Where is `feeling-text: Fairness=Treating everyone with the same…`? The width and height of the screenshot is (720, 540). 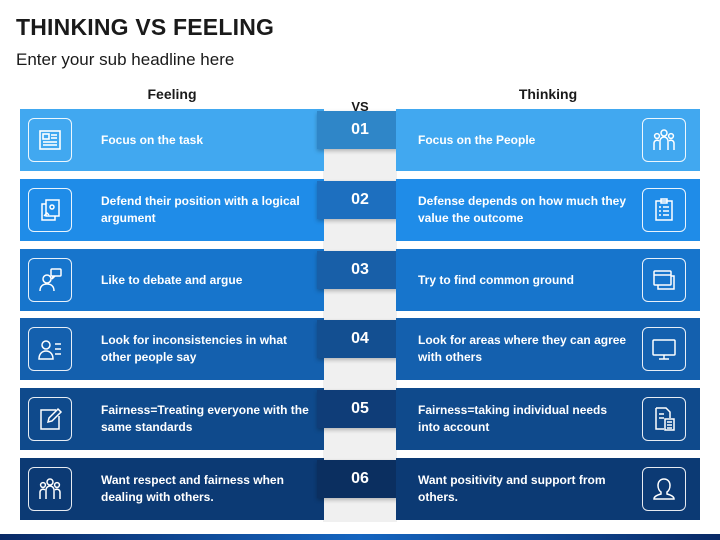 feeling-text: Fairness=Treating everyone with the same… is located at coordinates (205, 418).